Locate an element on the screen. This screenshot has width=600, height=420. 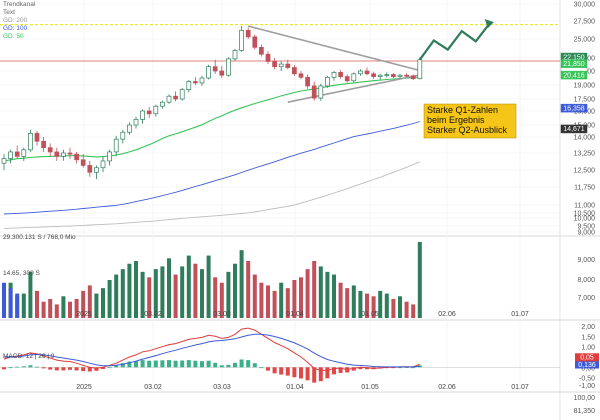
triangle-pattern is located at coordinates (335, 64).